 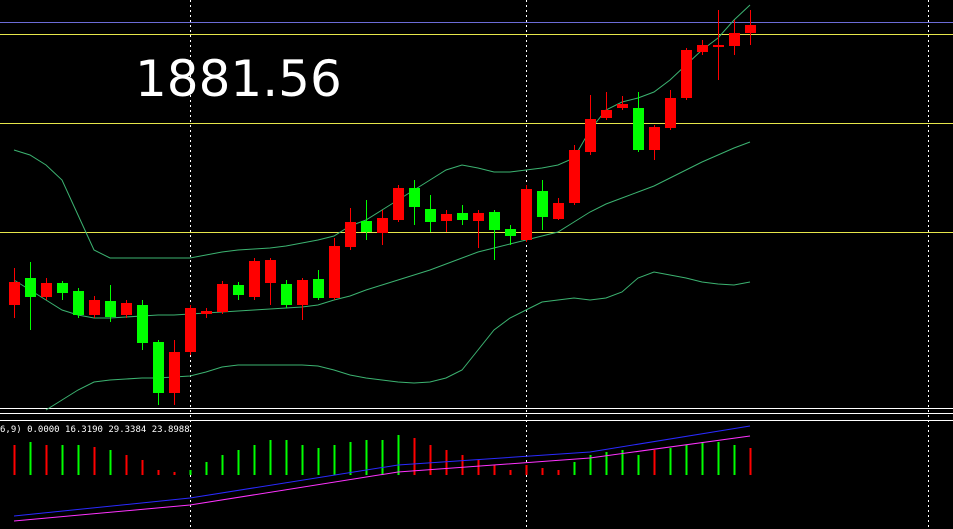 I want to click on price-label: 1881.56, so click(x=238, y=79).